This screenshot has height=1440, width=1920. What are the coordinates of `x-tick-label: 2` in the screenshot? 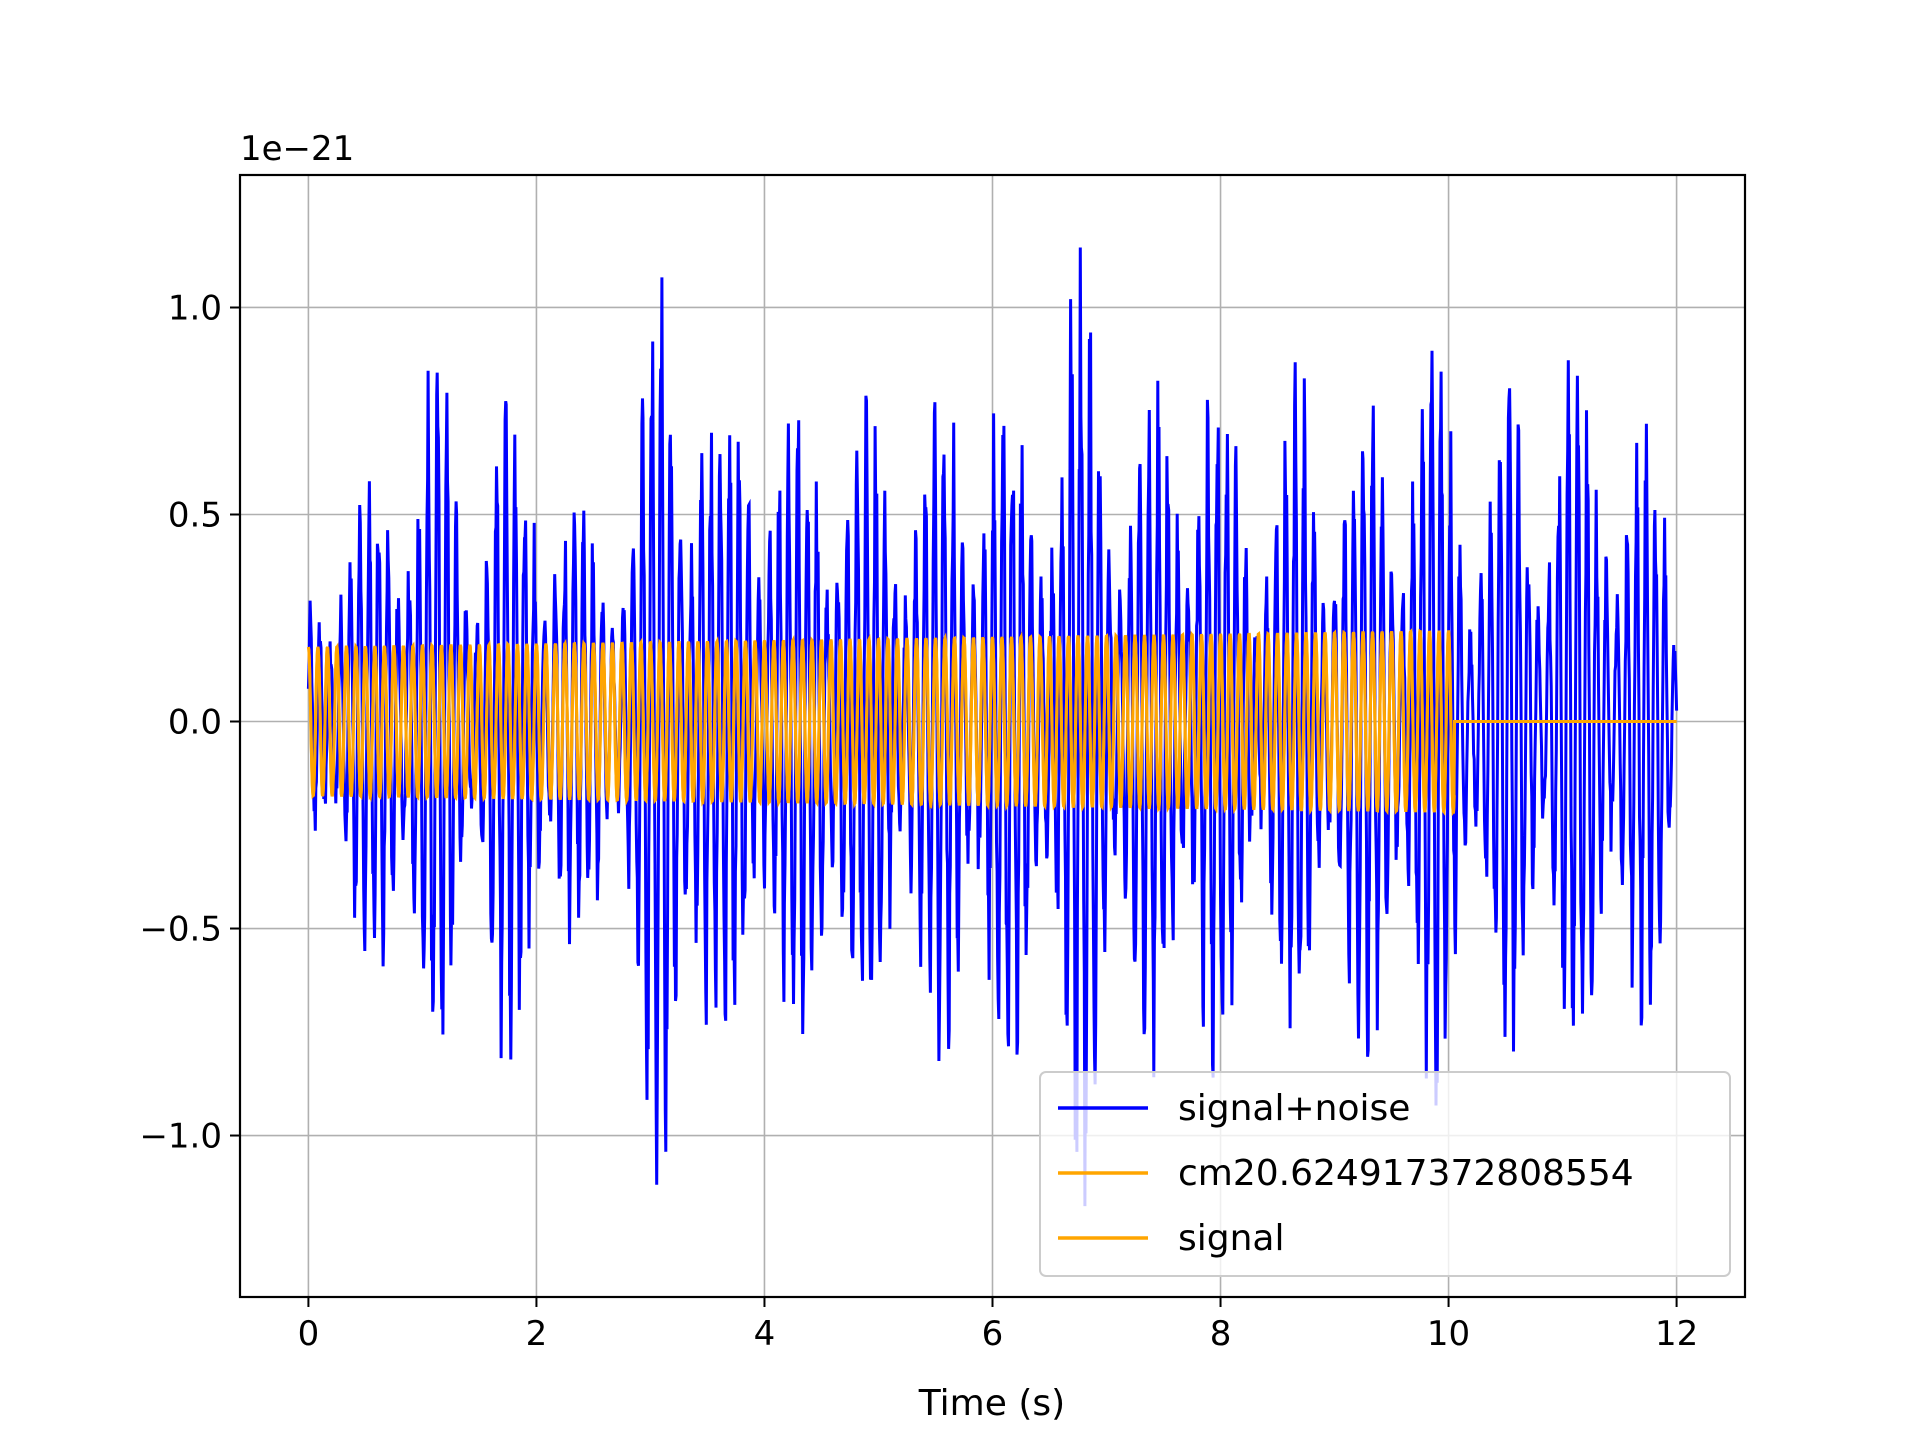 It's located at (537, 1334).